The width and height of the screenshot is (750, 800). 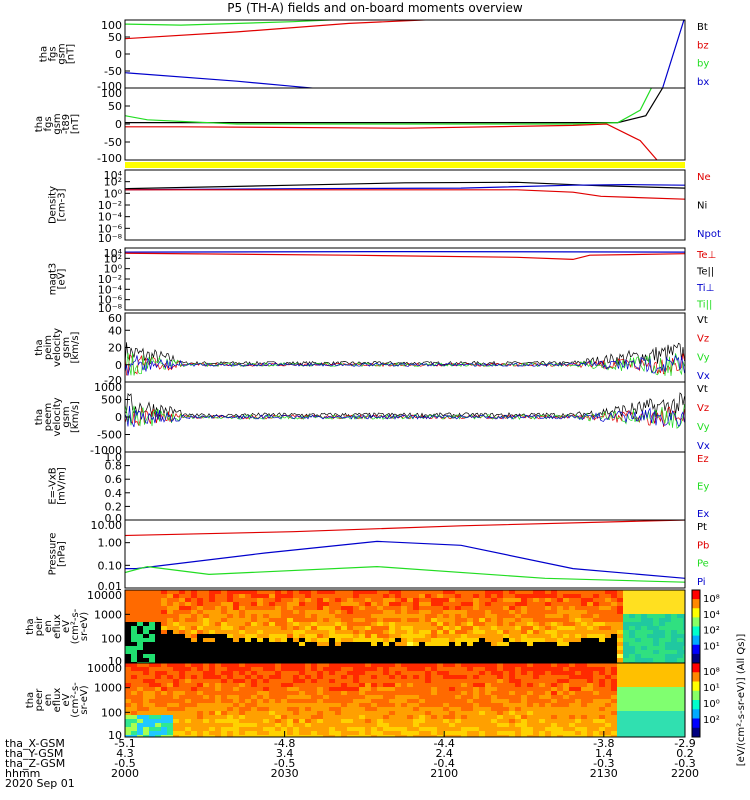 I want to click on panel-peer-frame, so click(x=405, y=700).